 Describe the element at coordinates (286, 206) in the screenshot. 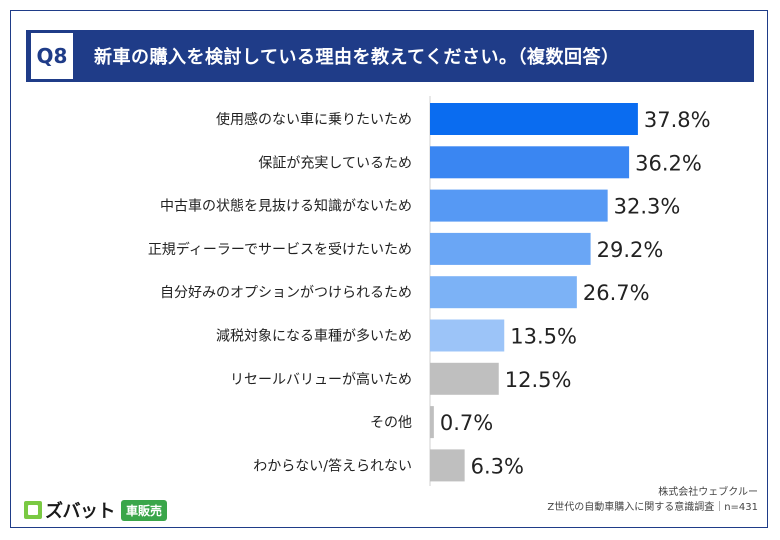

I see `category-label: 中古車の状態を見抜ける知識がないため` at that location.